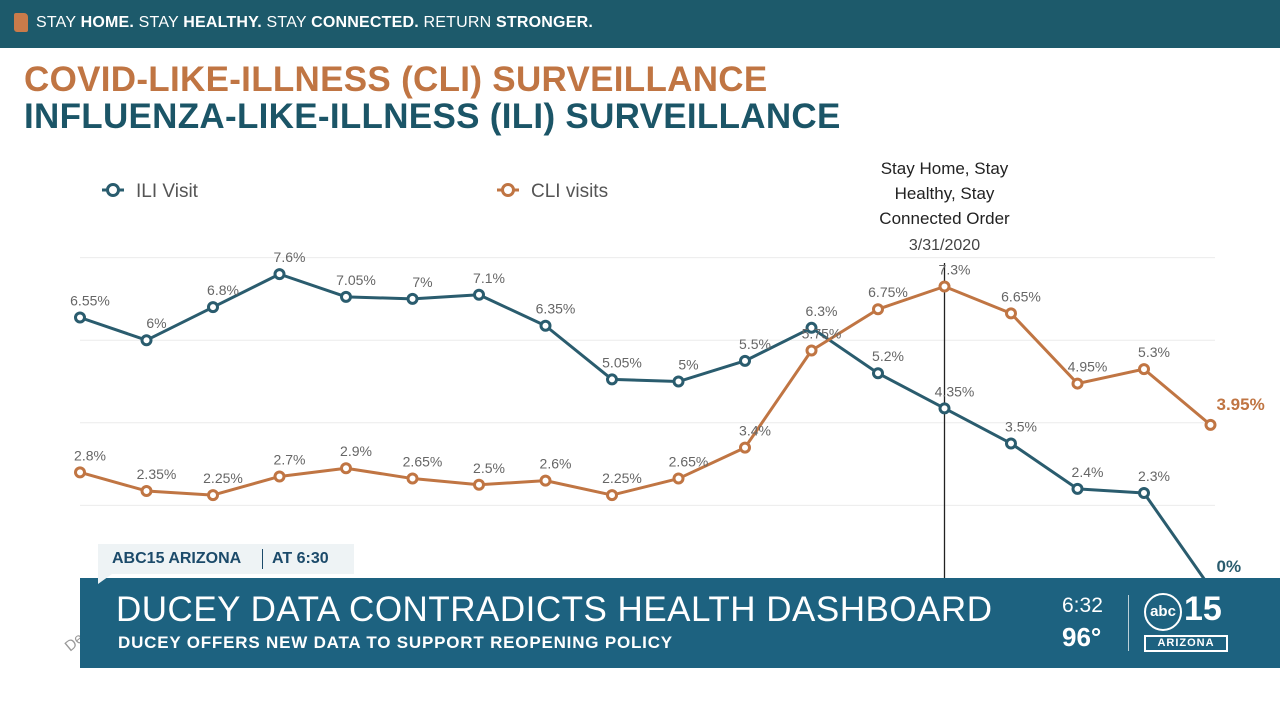  Describe the element at coordinates (1163, 612) in the screenshot. I see `abc-logo-circle: abc` at that location.